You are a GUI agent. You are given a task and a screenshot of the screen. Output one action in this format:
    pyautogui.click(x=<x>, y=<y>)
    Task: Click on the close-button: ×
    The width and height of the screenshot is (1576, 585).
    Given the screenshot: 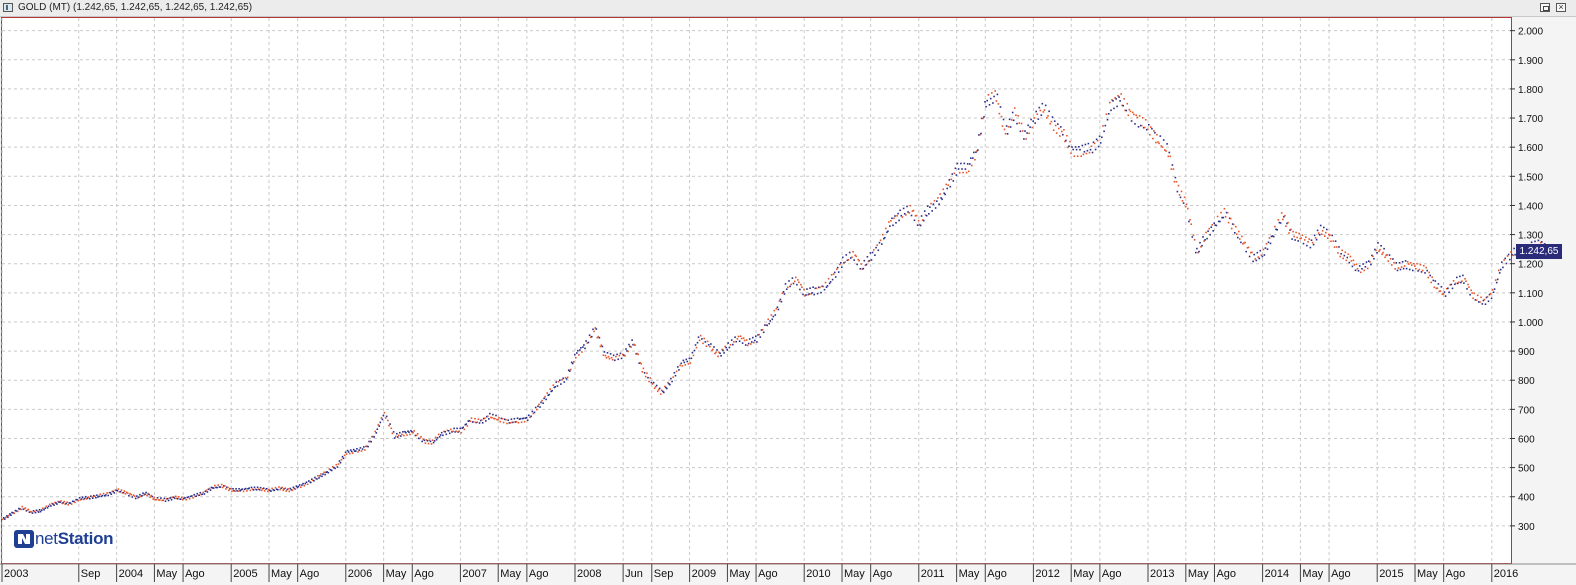 What is the action you would take?
    pyautogui.click(x=1561, y=7)
    